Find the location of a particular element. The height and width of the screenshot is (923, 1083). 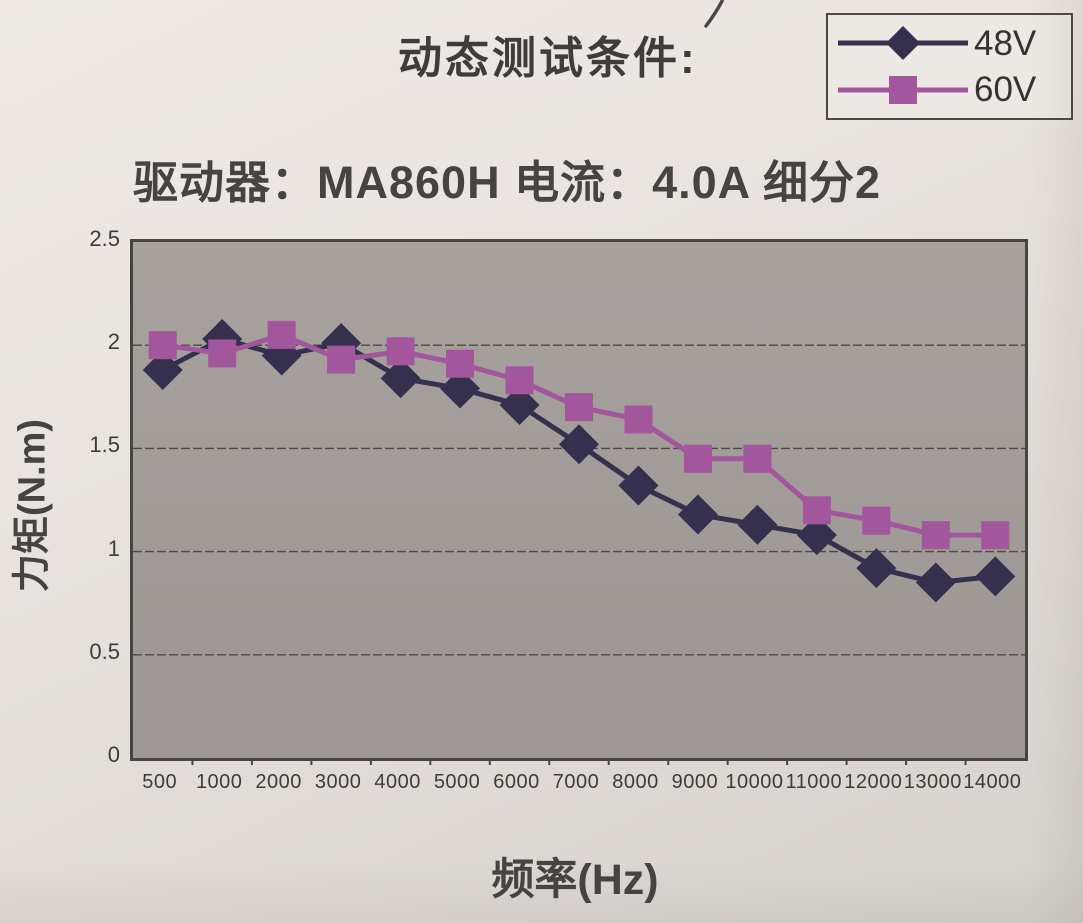

legend-60v-line-square-icon is located at coordinates (903, 89).